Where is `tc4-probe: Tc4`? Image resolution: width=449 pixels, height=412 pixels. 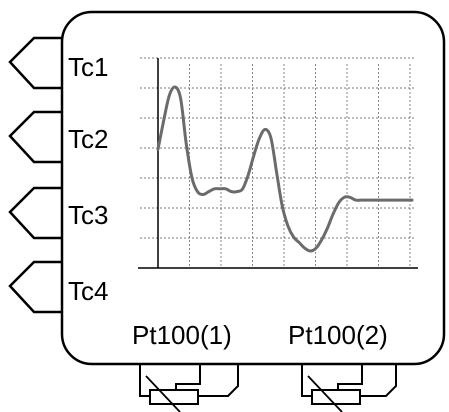
tc4-probe: Tc4 is located at coordinates (58, 287).